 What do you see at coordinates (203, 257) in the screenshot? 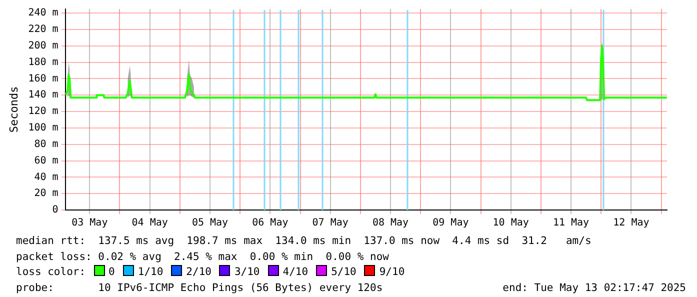
I see `text: packet loss: 0.02 % avg 2.45 % max 0.00 % min 0.00 % now` at bounding box center [203, 257].